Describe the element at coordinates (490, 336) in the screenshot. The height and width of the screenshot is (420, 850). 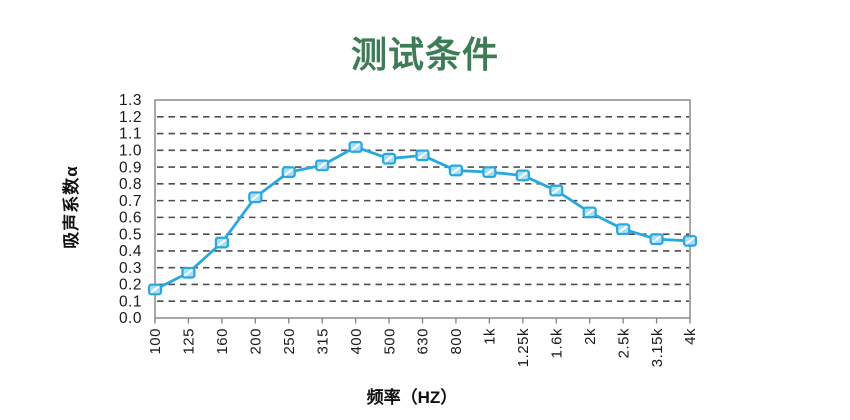
I see `x-tick-label: 1k` at that location.